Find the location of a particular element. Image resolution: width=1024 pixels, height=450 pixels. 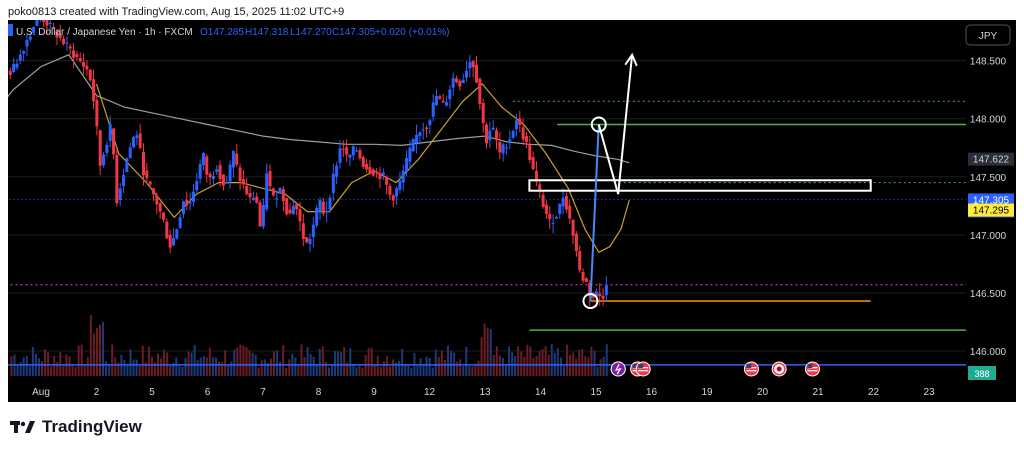

projection-lines is located at coordinates (610, 181).